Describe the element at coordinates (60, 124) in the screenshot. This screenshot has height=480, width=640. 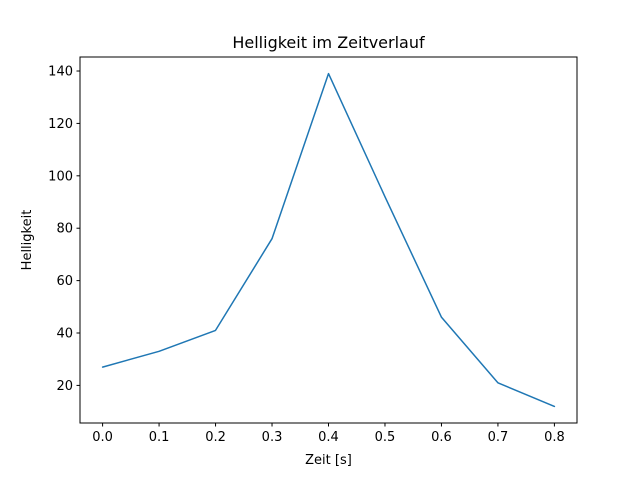
I see `y-tick-label: 120` at that location.